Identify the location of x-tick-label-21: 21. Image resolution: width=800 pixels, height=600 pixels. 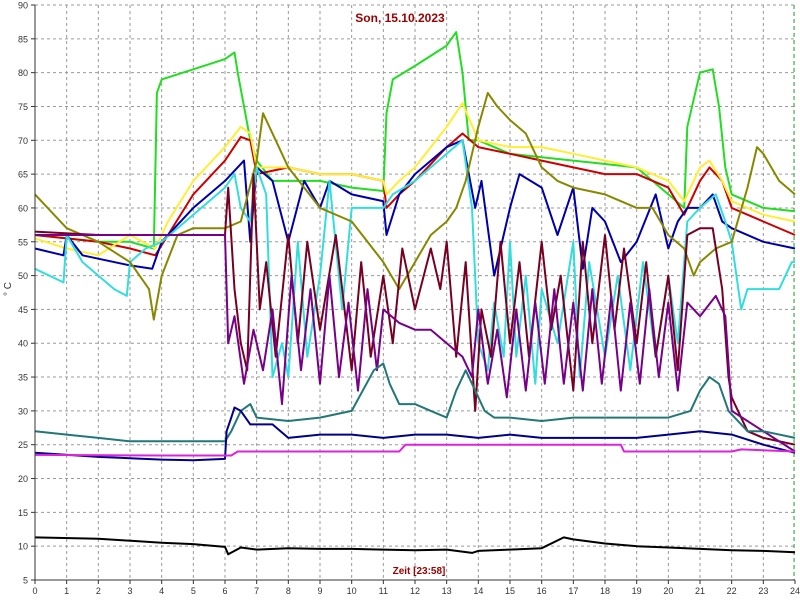
(700, 591).